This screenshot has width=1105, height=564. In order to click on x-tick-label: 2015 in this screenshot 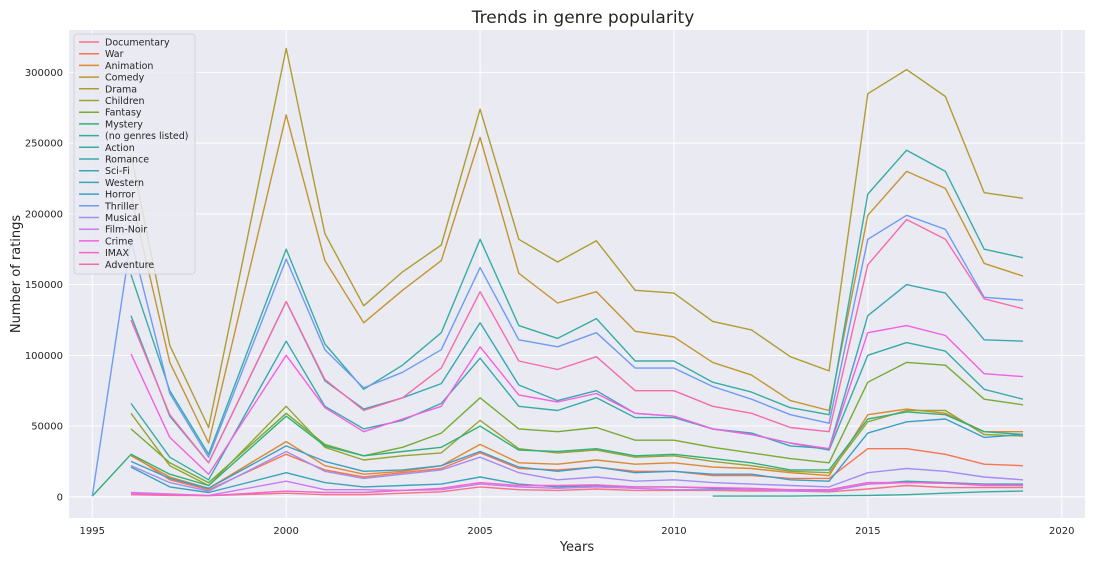, I will do `click(867, 531)`.